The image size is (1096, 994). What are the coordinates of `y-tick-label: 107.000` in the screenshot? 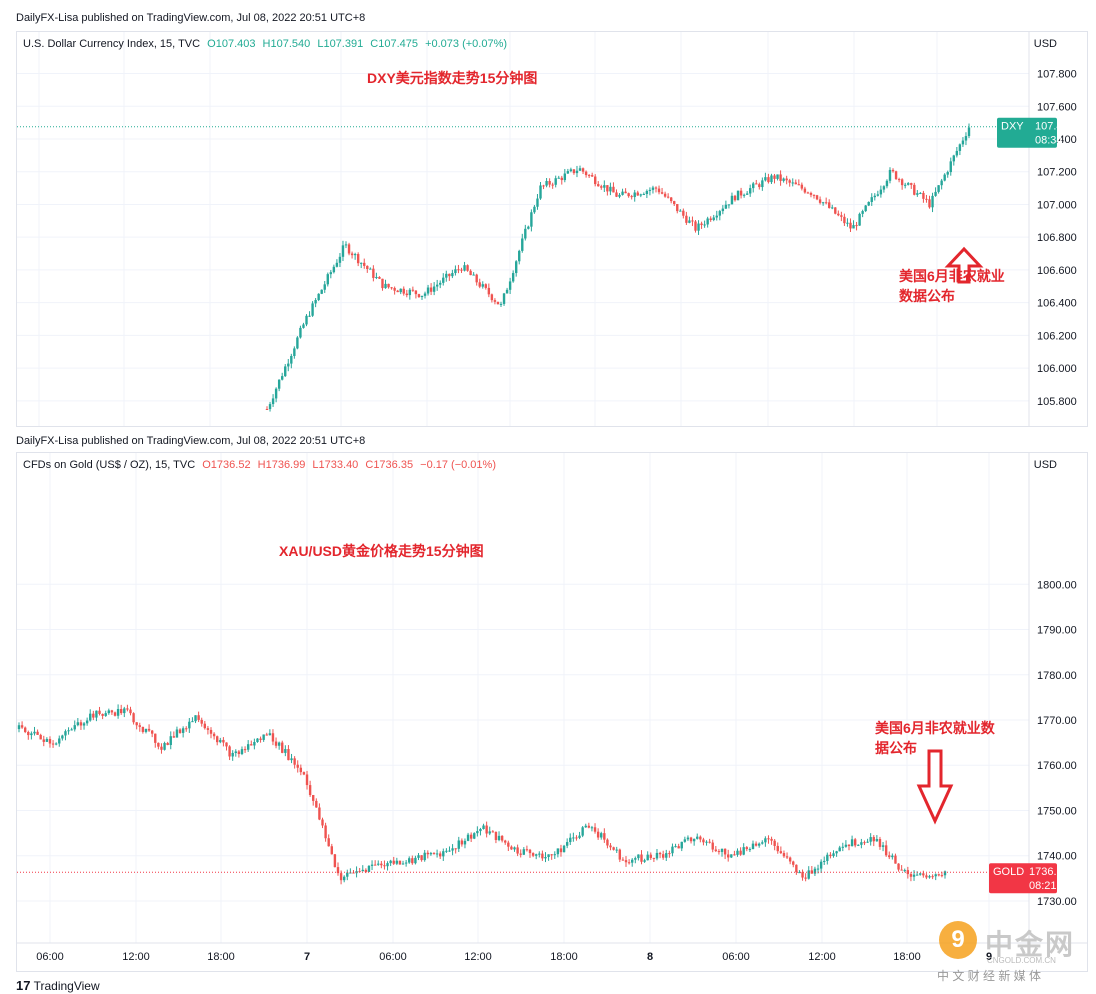 It's located at (1057, 205).